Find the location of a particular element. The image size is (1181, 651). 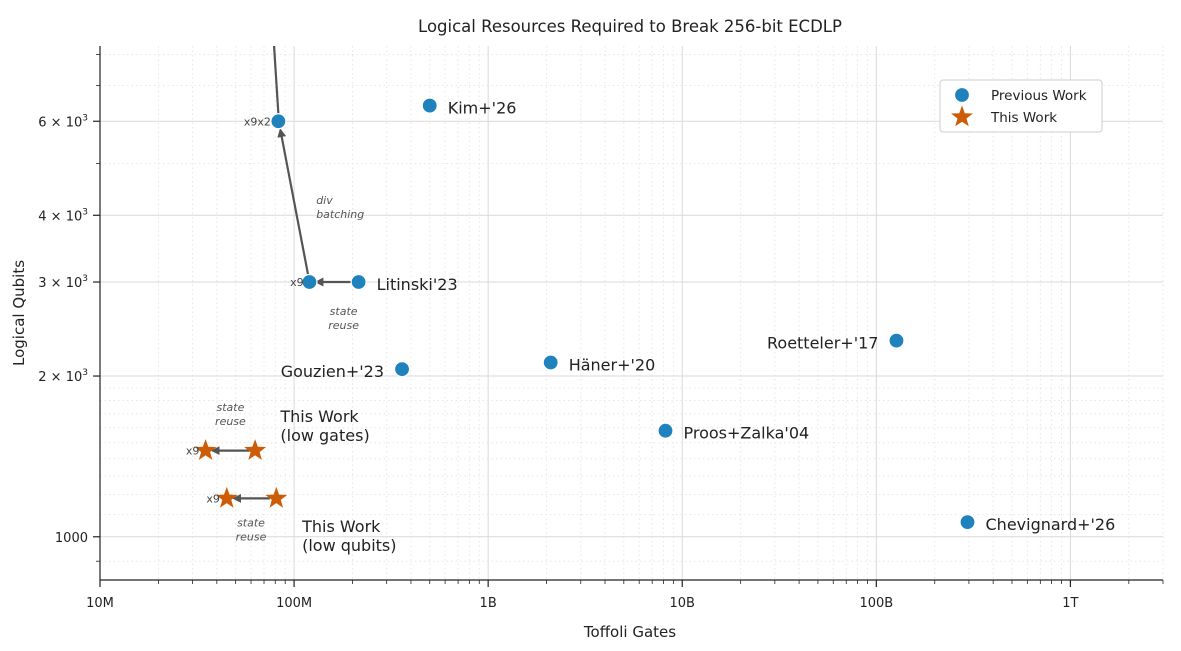

point-label: Chevignard+'26 is located at coordinates (1051, 524).